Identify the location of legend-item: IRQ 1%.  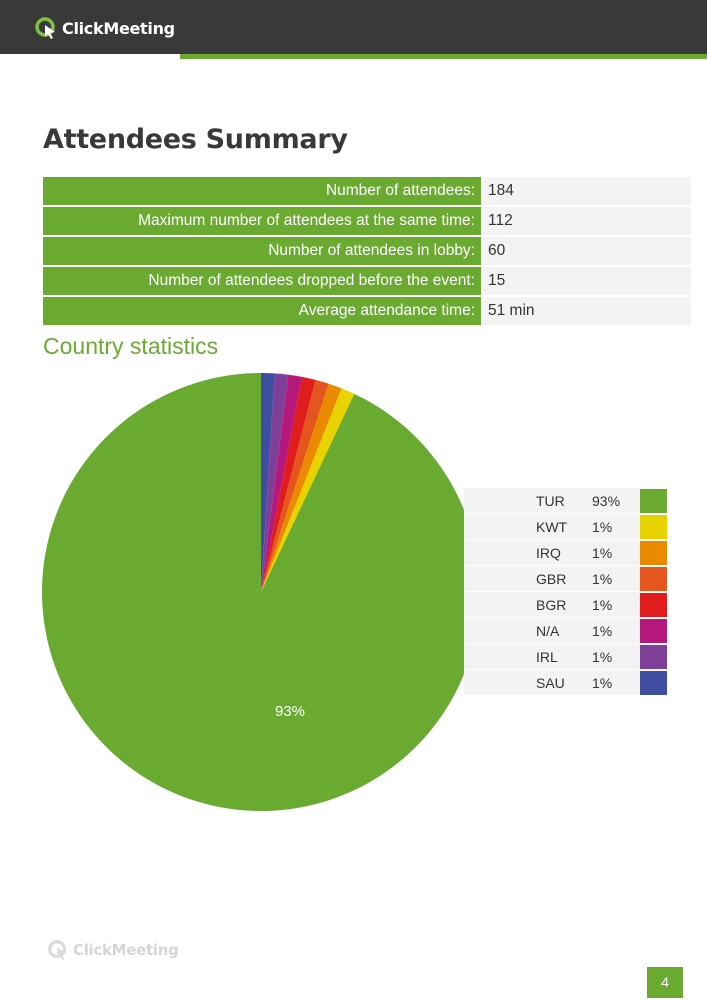
(565, 553).